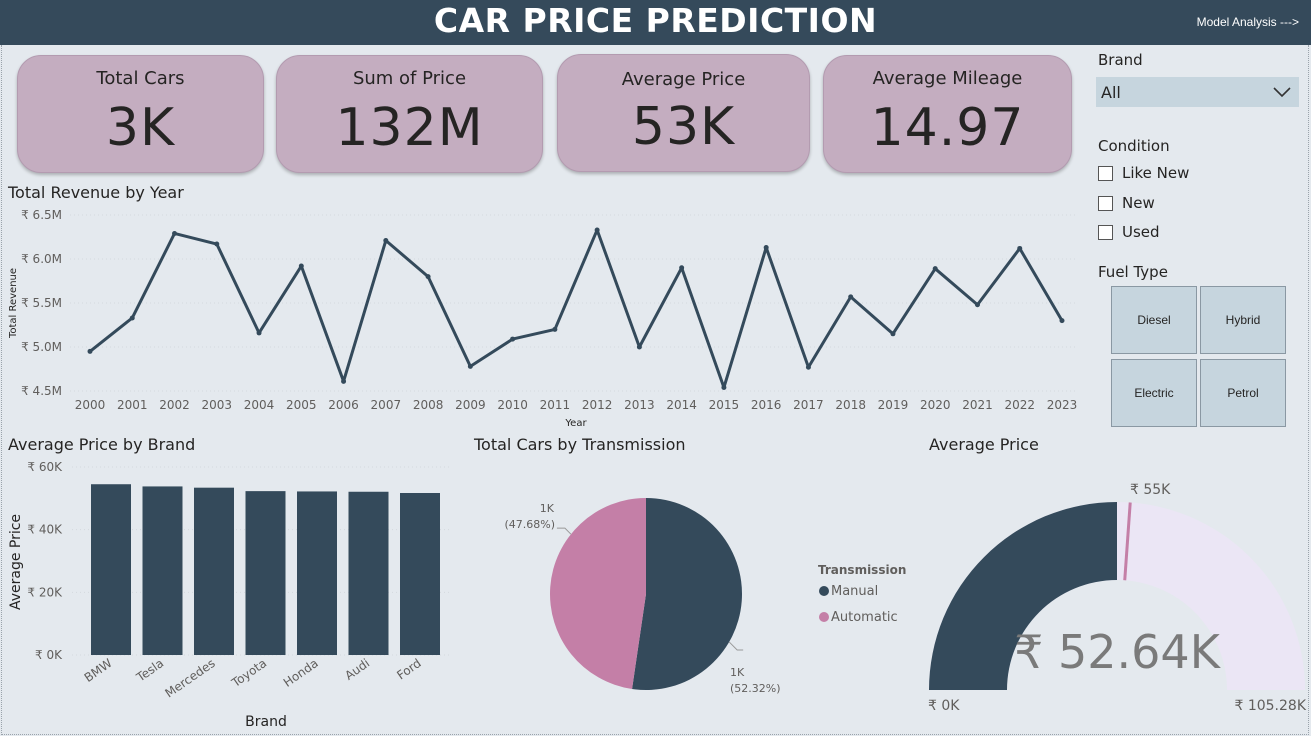  Describe the element at coordinates (45, 530) in the screenshot. I see `y-tick-label: ₹ 40K` at that location.